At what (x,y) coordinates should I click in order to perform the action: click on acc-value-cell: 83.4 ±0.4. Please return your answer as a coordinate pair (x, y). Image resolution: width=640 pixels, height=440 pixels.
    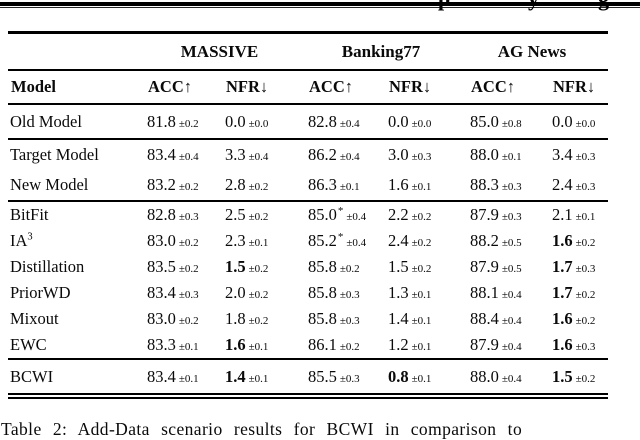
    Looking at the image, I should click on (184, 155).